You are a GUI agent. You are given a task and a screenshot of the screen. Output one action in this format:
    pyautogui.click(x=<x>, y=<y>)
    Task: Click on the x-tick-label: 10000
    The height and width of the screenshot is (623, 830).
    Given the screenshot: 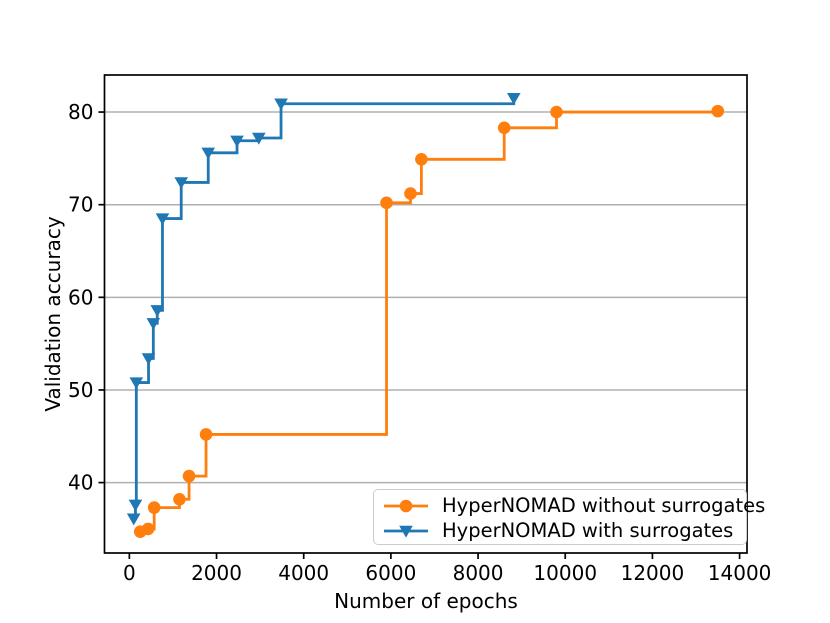 What is the action you would take?
    pyautogui.click(x=565, y=573)
    